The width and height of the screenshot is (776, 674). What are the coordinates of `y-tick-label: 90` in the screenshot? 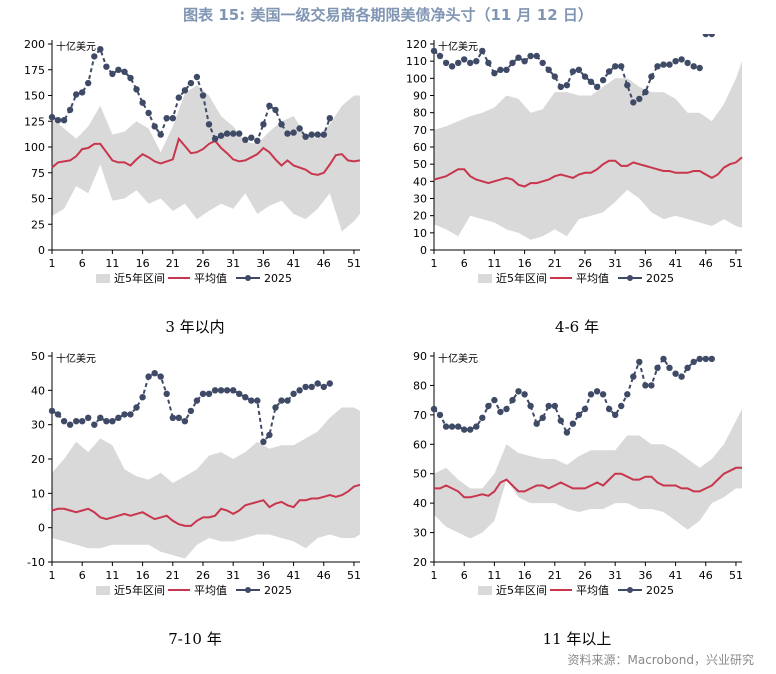 It's located at (420, 356).